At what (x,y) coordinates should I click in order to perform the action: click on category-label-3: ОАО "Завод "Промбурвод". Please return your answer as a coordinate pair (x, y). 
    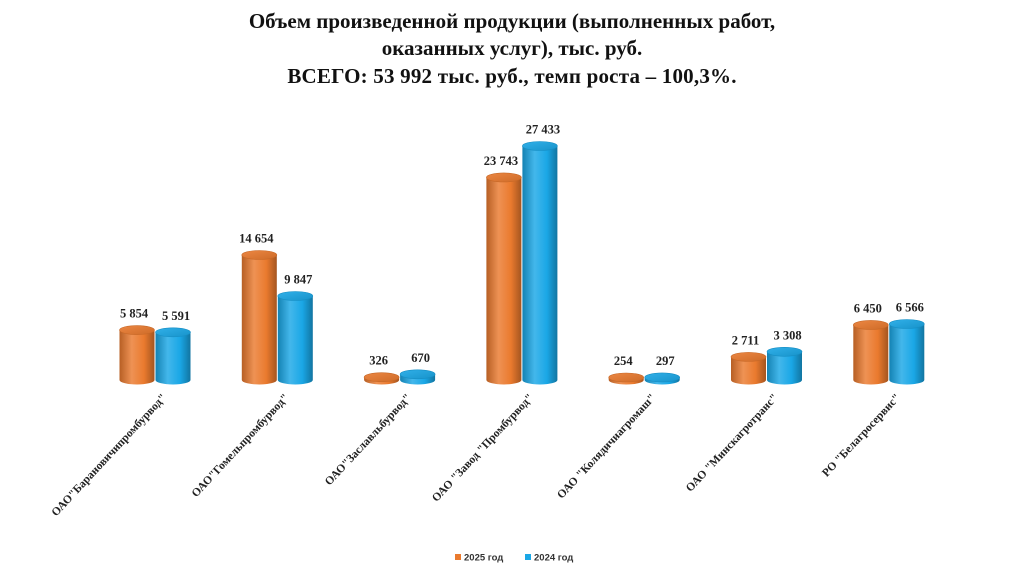
    Looking at the image, I should click on (483, 448).